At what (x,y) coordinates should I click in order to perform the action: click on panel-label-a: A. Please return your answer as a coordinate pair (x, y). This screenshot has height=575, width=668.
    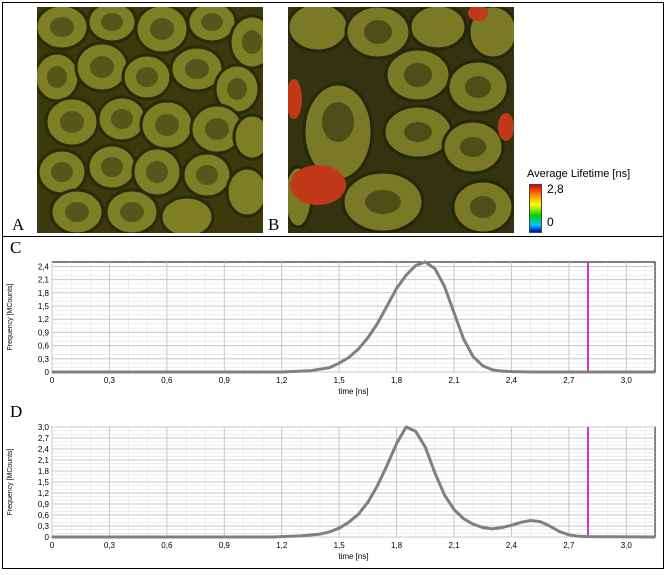
    Looking at the image, I should click on (18, 224).